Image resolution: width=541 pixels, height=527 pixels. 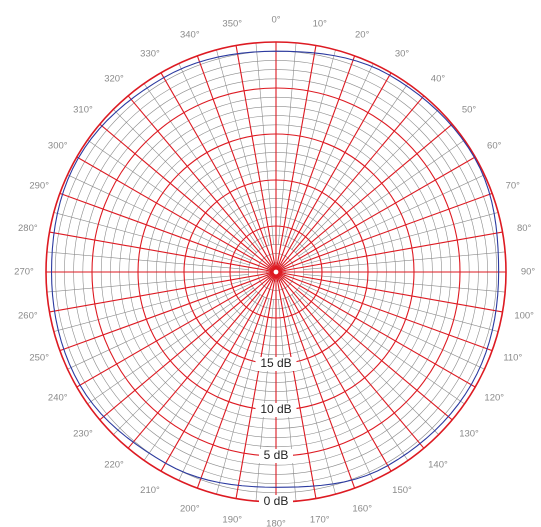 I want to click on angle-label: 190°, so click(x=232, y=520).